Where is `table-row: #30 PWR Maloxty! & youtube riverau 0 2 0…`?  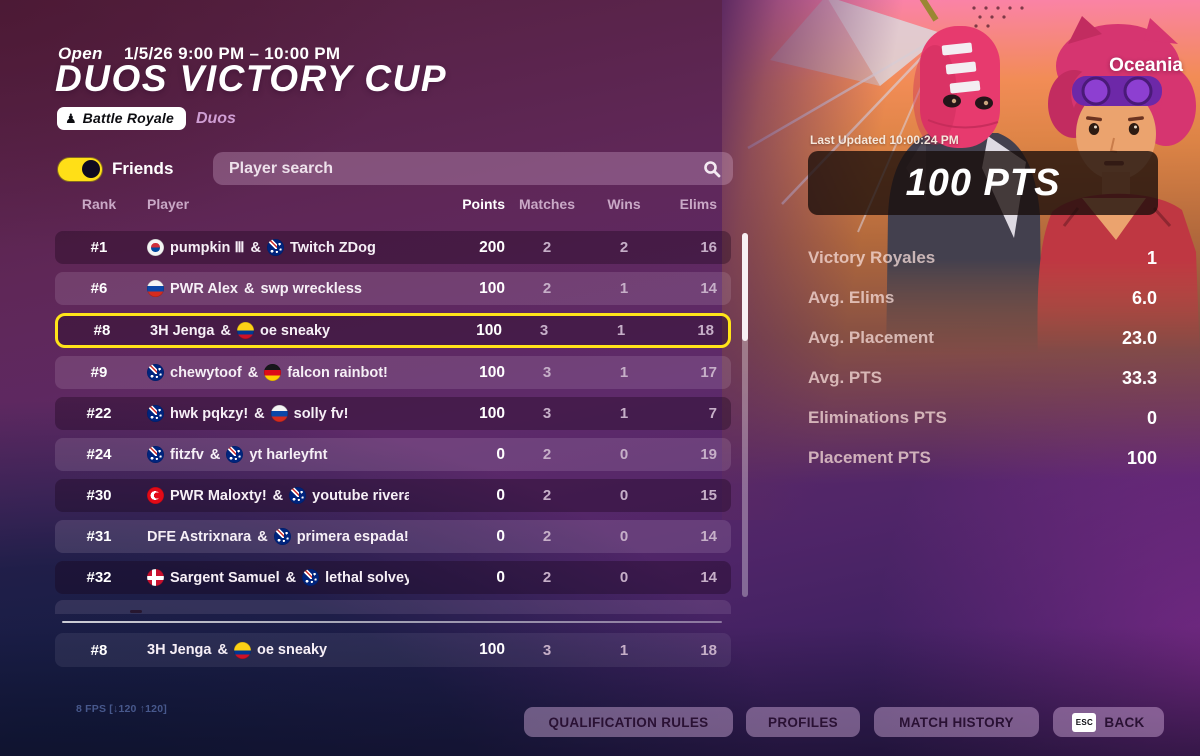
table-row: #30 PWR Maloxty! & youtube riverau 0 2 0… is located at coordinates (393, 495).